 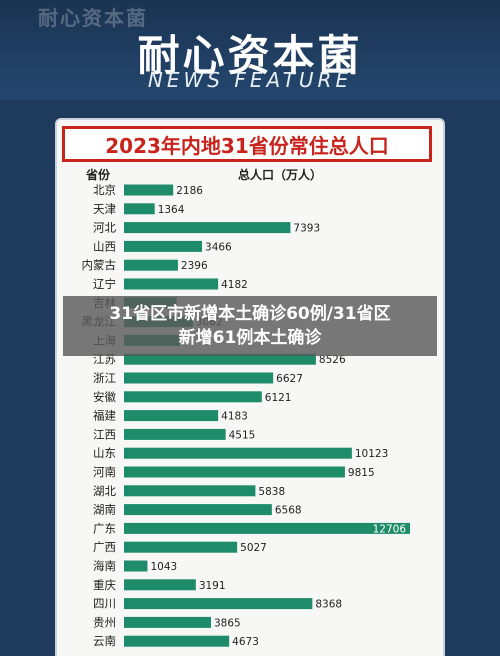 I want to click on province-label: 湖北, so click(x=104, y=491).